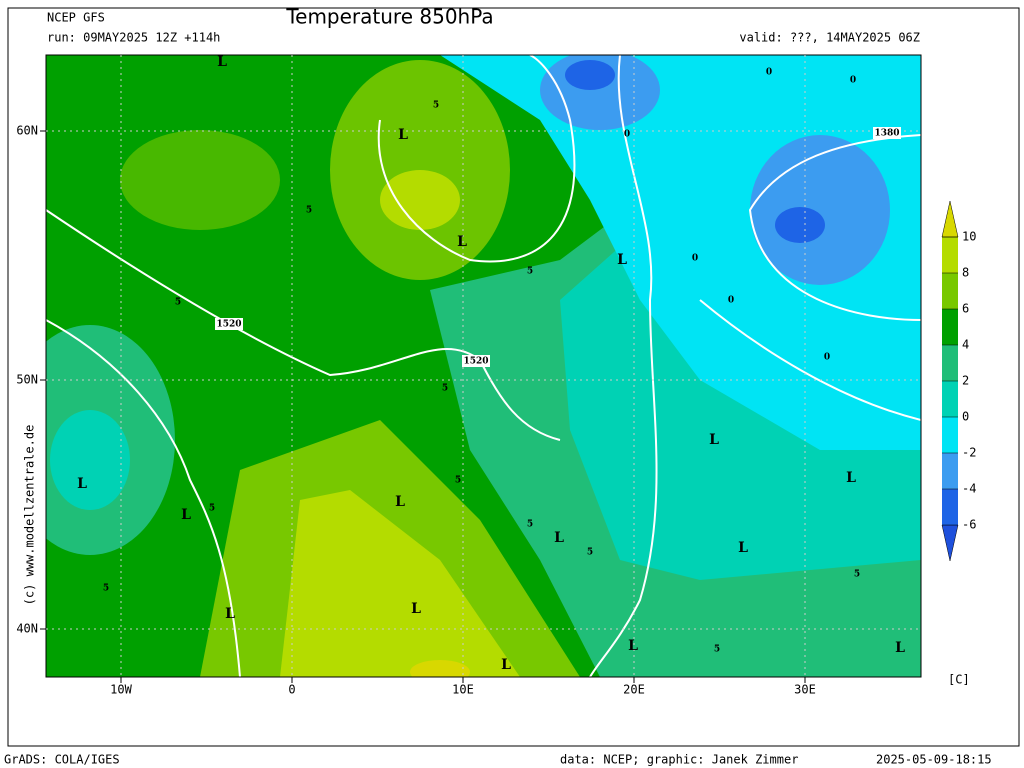  What do you see at coordinates (634, 690) in the screenshot?
I see `lon-label: 20E` at bounding box center [634, 690].